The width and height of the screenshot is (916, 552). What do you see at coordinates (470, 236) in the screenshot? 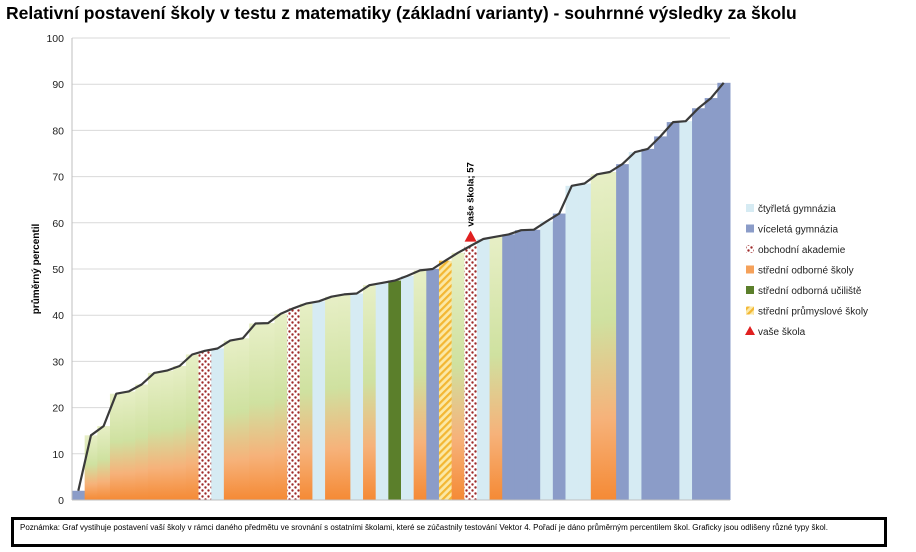
I see `your-school-marker` at bounding box center [470, 236].